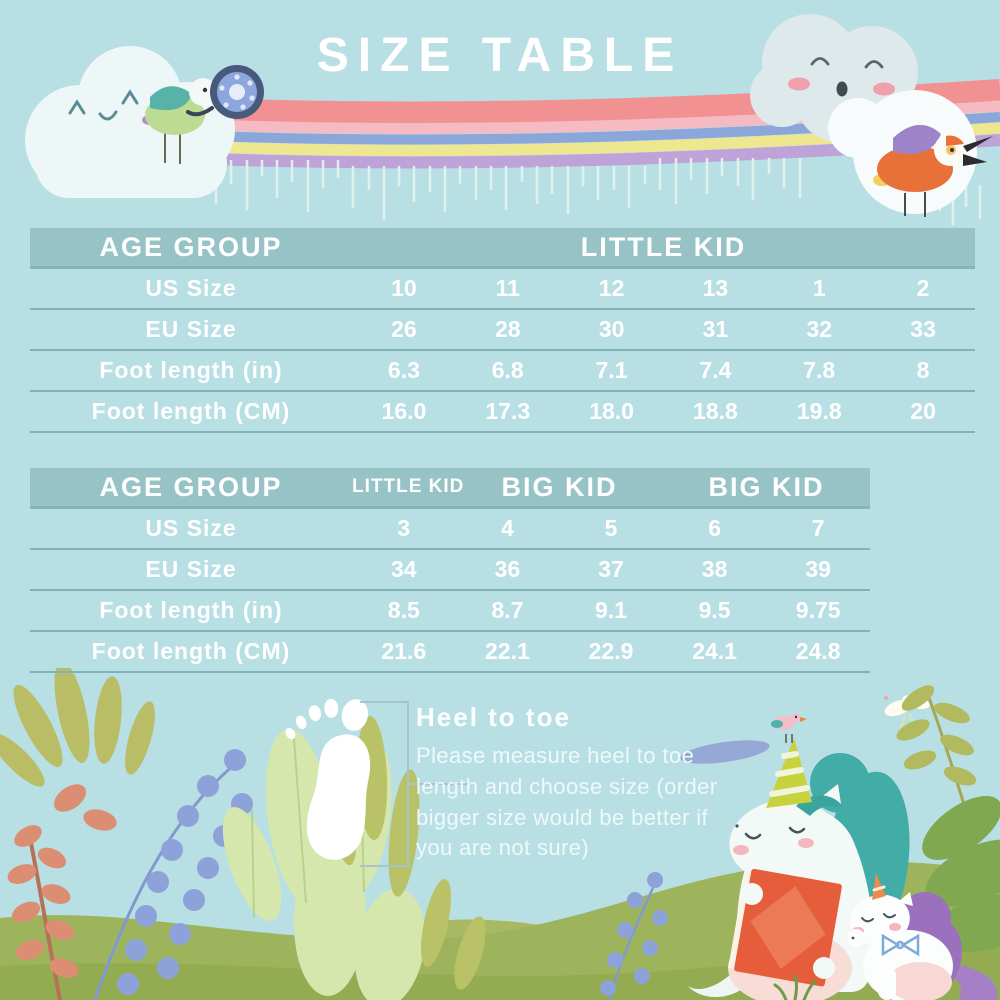  What do you see at coordinates (191, 246) in the screenshot?
I see `table1-age-group-header: AGE GROUP` at bounding box center [191, 246].